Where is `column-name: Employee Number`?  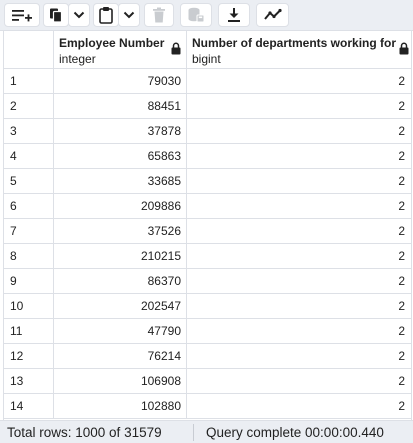 column-name: Employee Number is located at coordinates (120, 43).